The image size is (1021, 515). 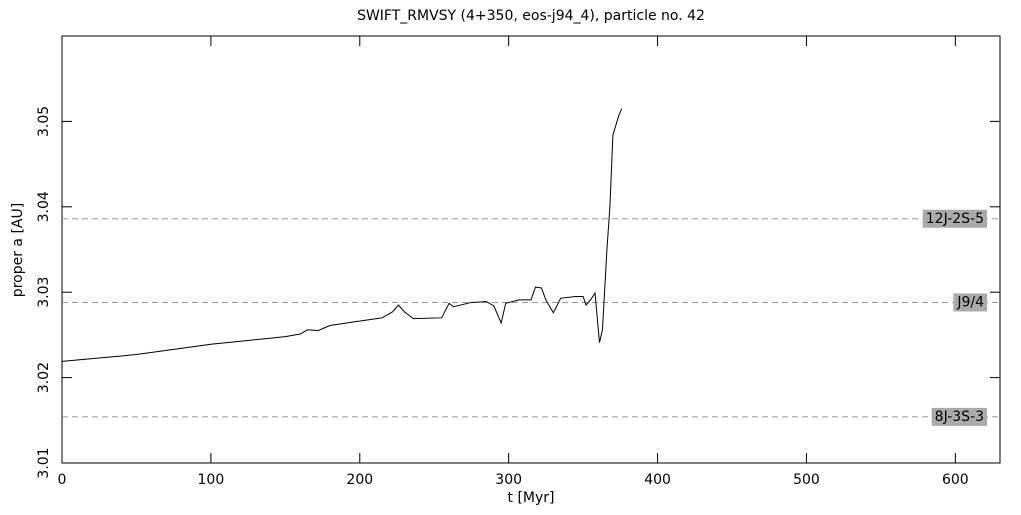 What do you see at coordinates (531, 498) in the screenshot?
I see `x-axis-label: t [Myr]` at bounding box center [531, 498].